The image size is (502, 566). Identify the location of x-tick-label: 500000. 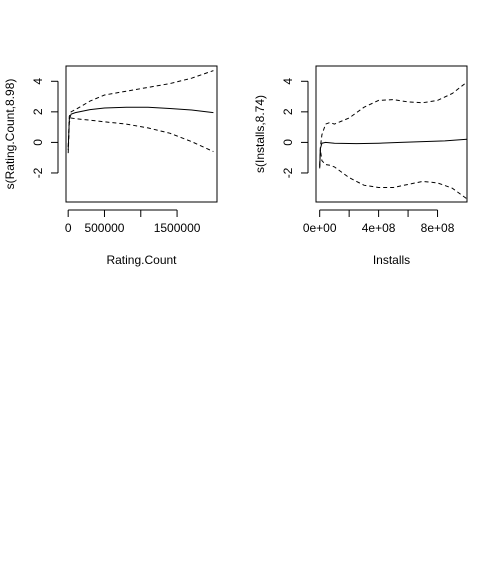
(104, 228).